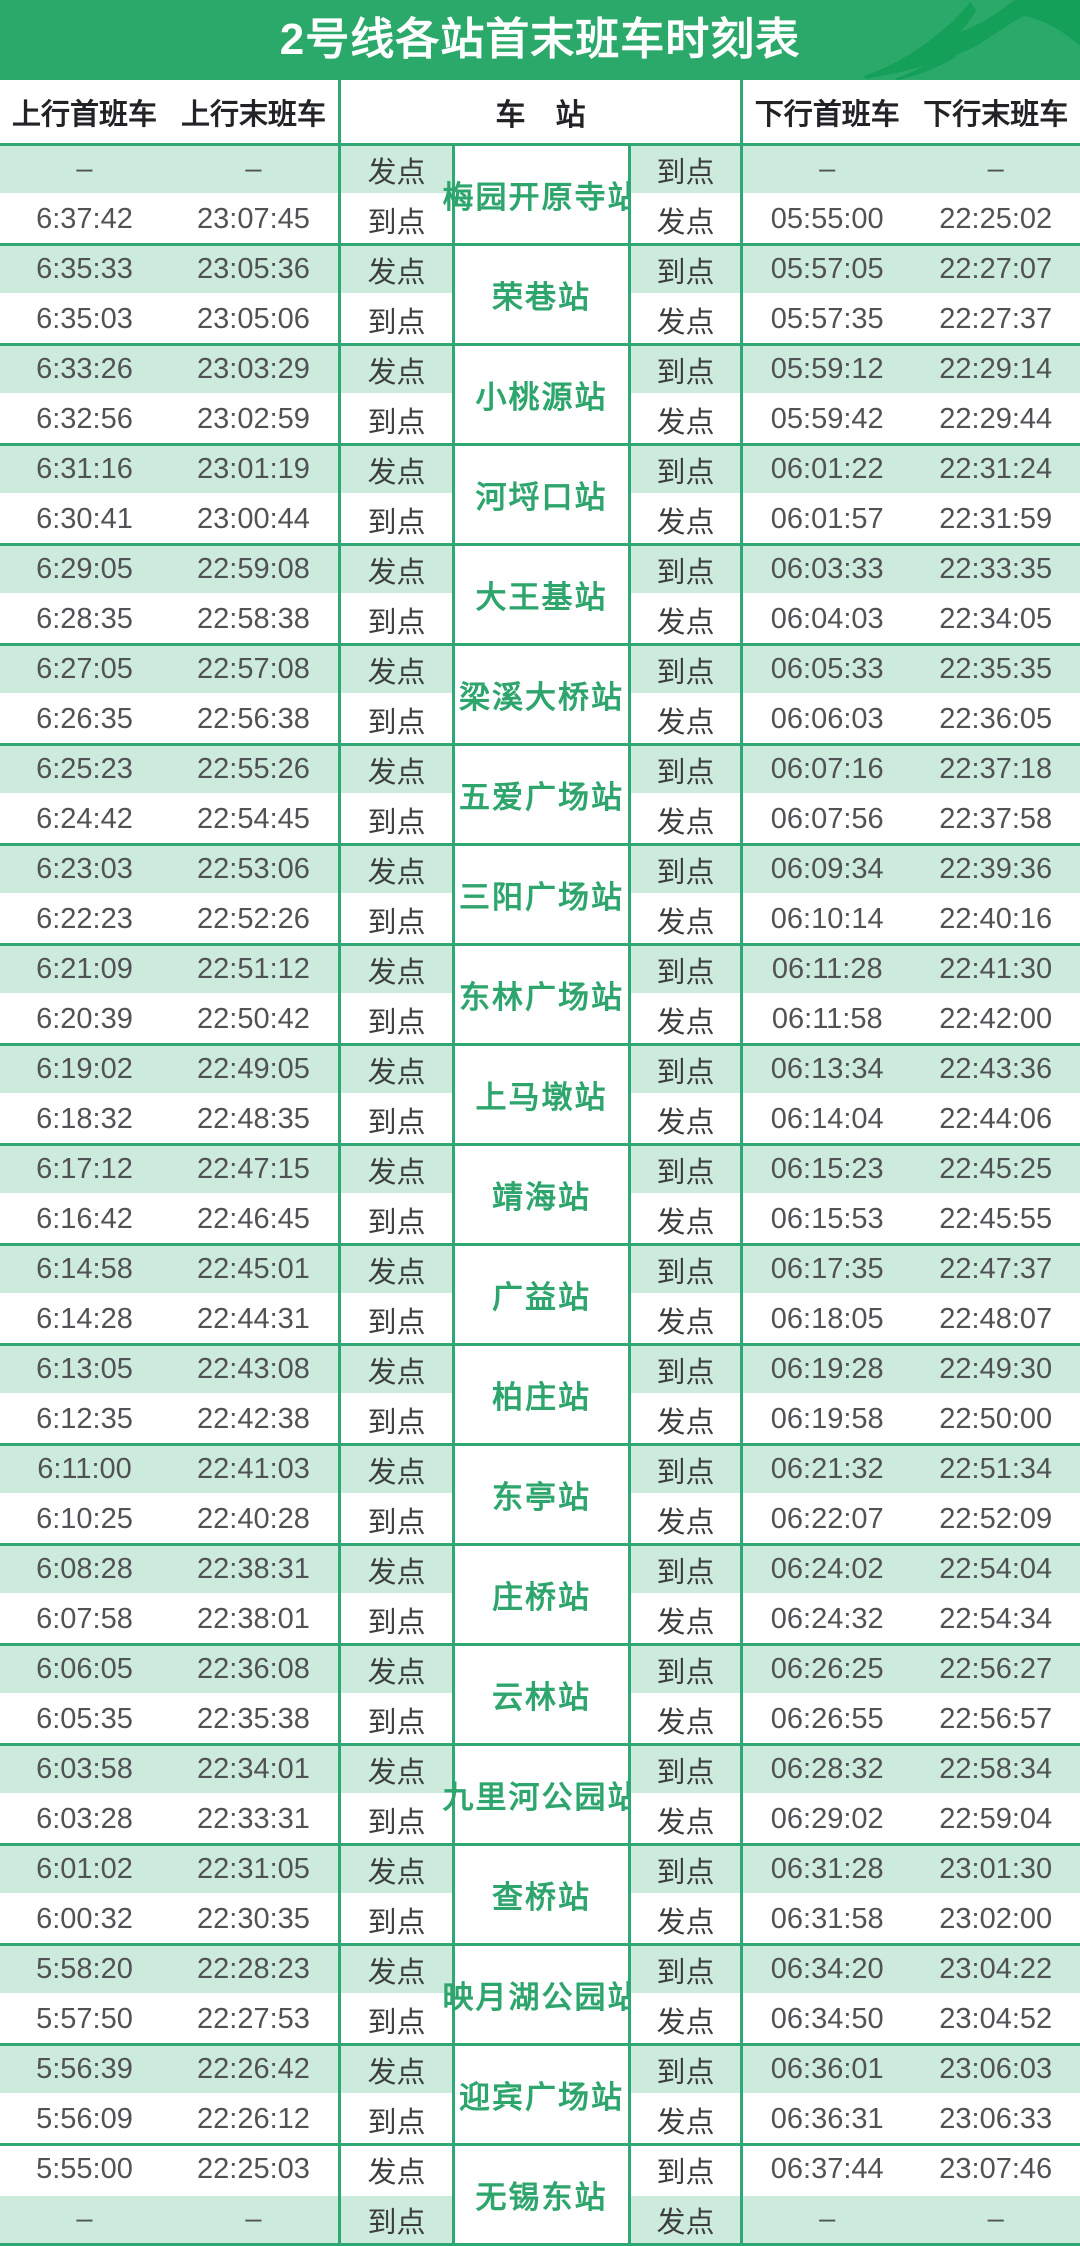  I want to click on up-times-section: 6:01:02 22:31:05 6:00:32 22:30:35, so click(169, 1894).